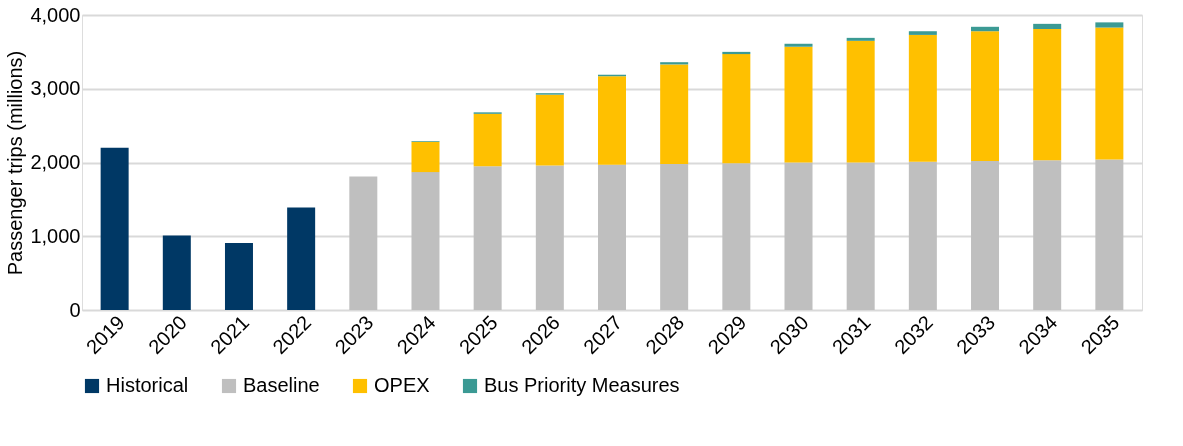  I want to click on legend-label: OPEX, so click(402, 385).